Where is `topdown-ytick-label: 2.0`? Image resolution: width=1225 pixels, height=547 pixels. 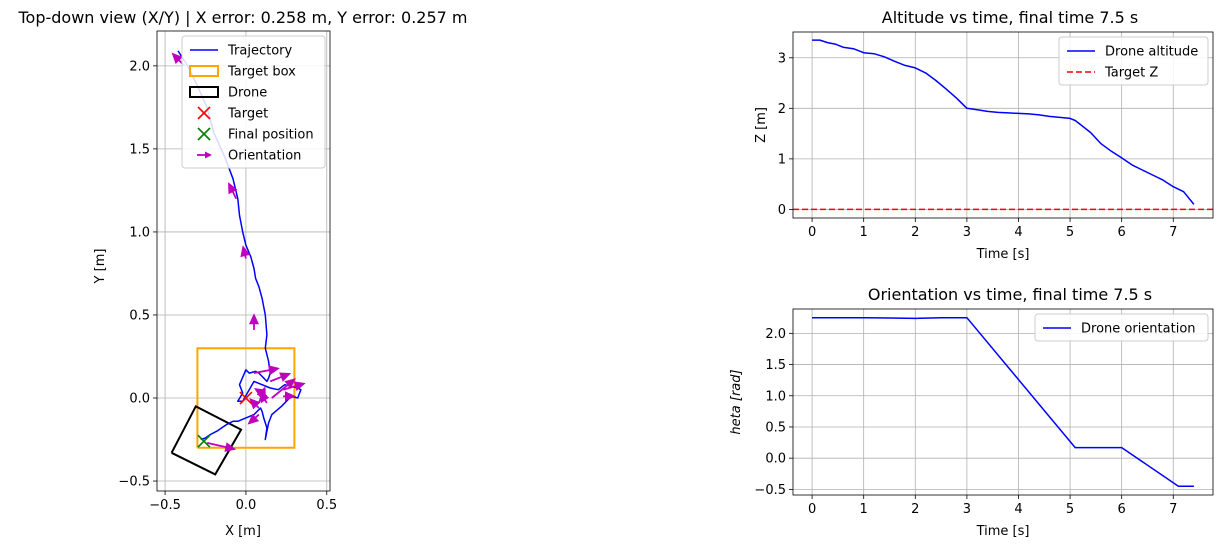
topdown-ytick-label: 2.0 is located at coordinates (139, 66).